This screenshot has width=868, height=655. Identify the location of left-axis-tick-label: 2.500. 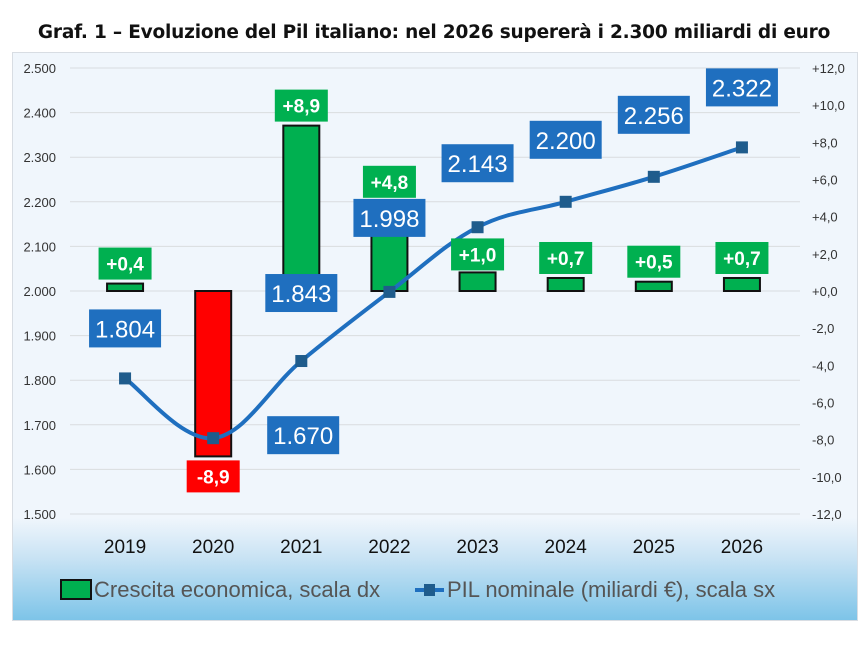
(39, 68).